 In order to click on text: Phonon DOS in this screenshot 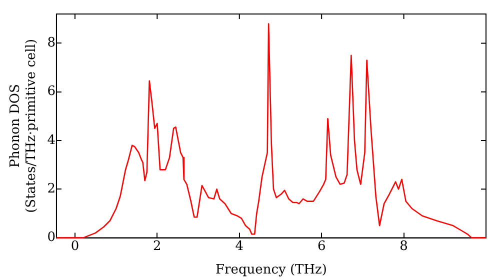, I will do `click(16, 126)`.